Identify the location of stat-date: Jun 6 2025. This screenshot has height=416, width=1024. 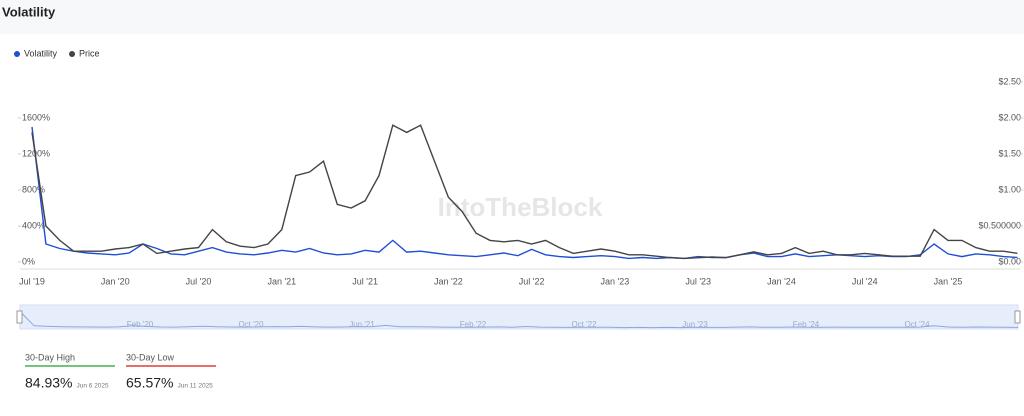
(92, 386).